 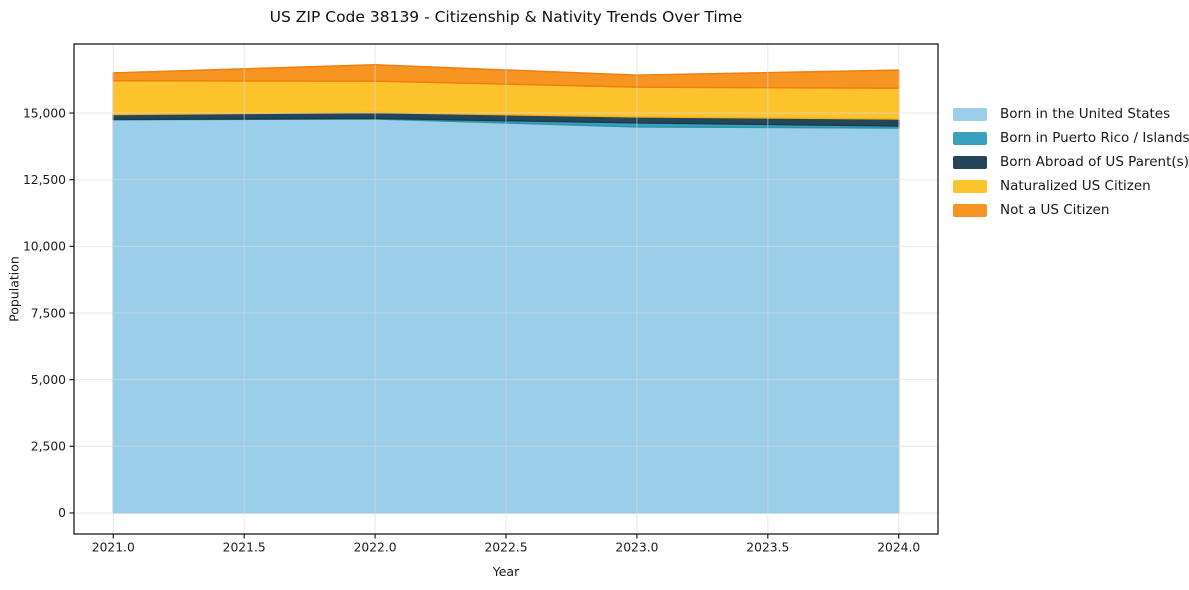 I want to click on y-tick-label: 12,500, so click(x=44, y=180).